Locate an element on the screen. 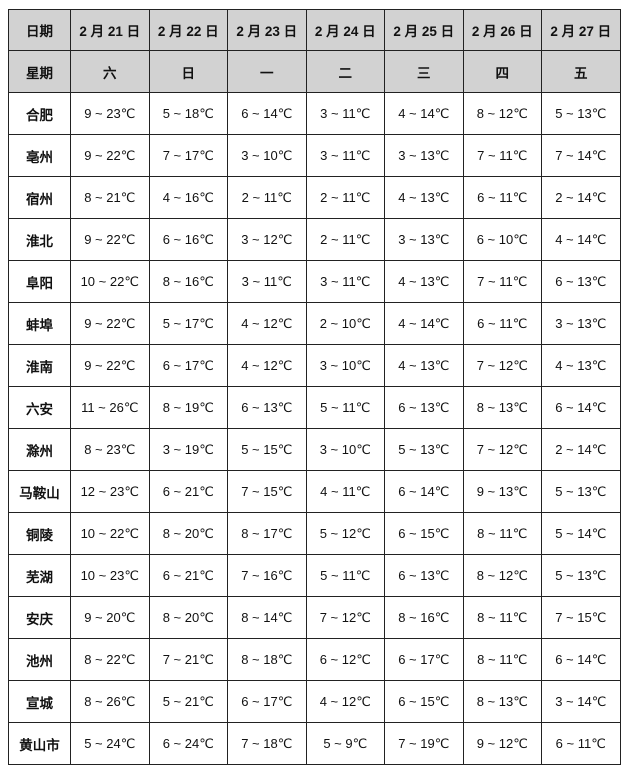  date-header-cell: 2 月 25 日 is located at coordinates (424, 30).